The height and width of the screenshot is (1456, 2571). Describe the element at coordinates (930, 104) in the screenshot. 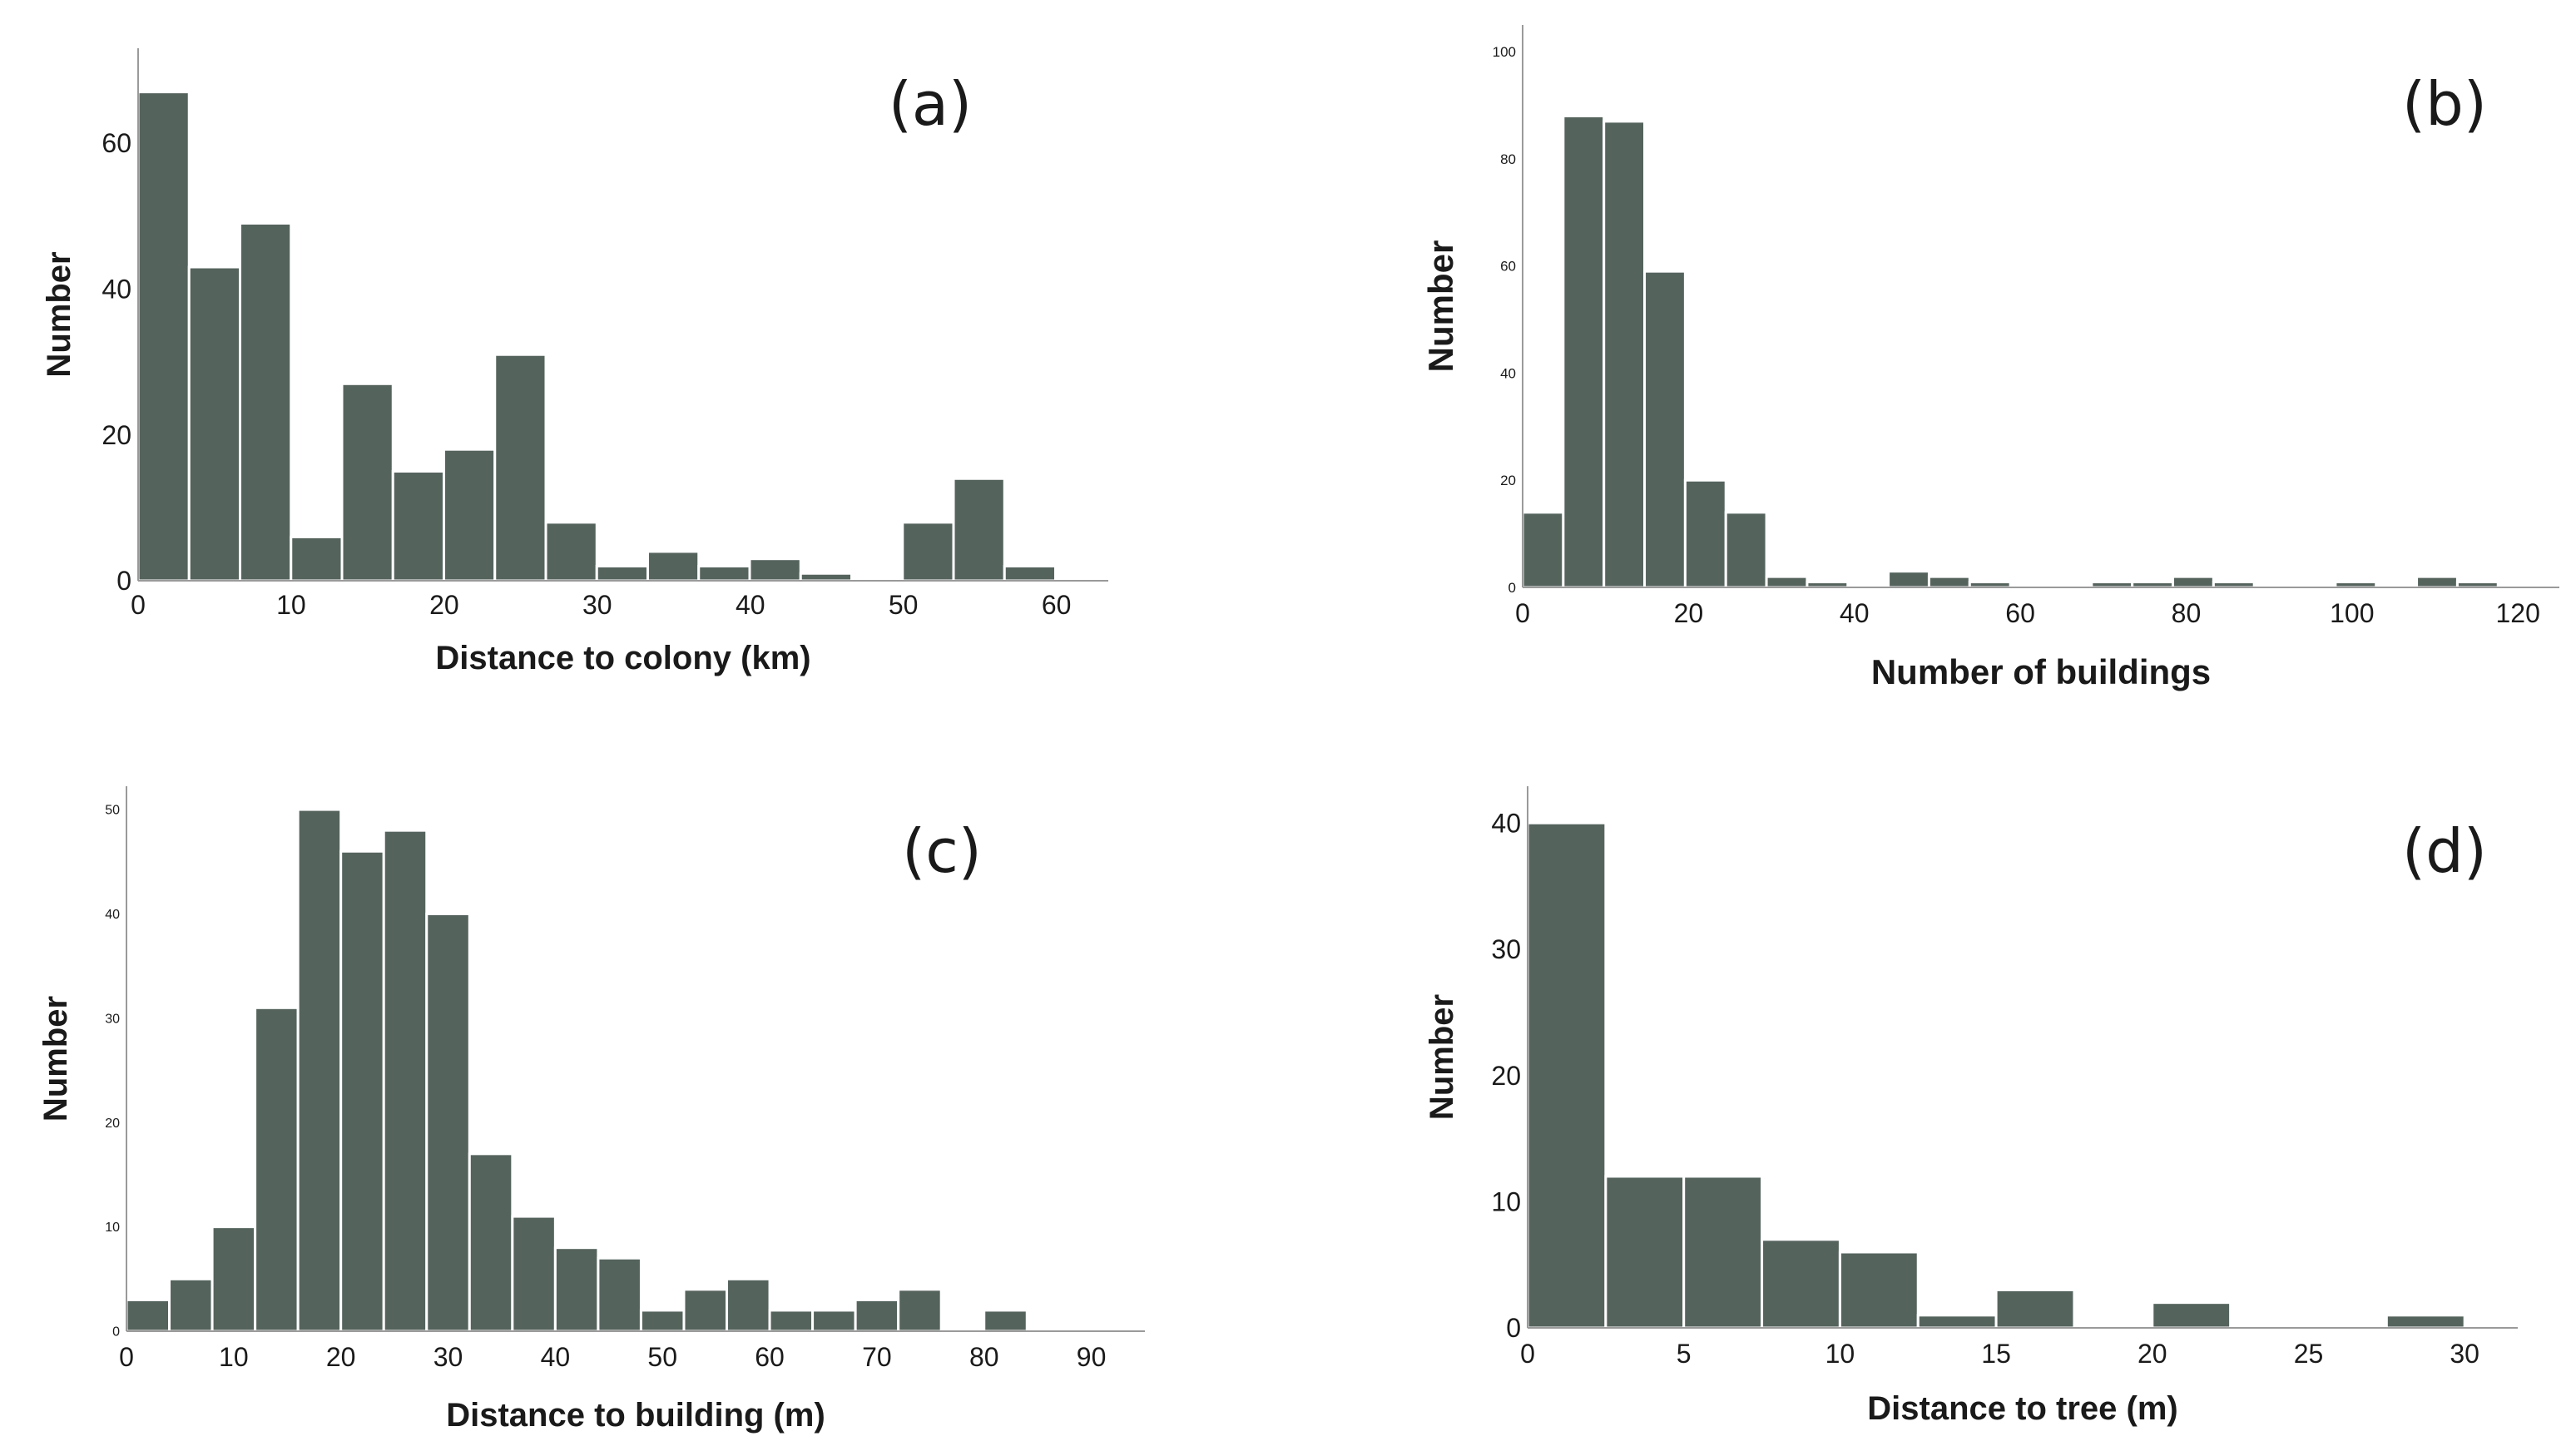

I see `panel-label: (a)` at that location.